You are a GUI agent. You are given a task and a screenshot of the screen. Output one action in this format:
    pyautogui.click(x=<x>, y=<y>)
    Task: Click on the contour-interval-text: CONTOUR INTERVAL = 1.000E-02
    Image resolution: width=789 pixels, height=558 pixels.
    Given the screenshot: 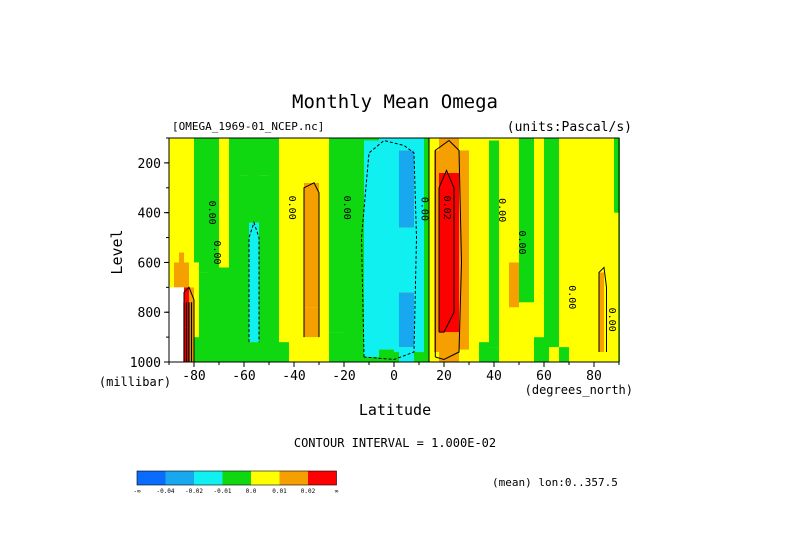 What is the action you would take?
    pyautogui.click(x=395, y=443)
    